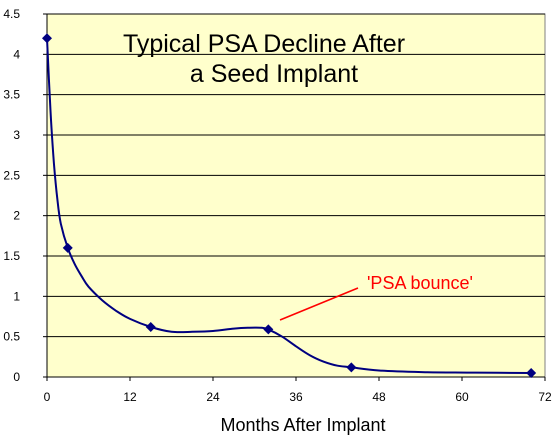 Image resolution: width=553 pixels, height=441 pixels. I want to click on y-tick-label: 3, so click(16, 135).